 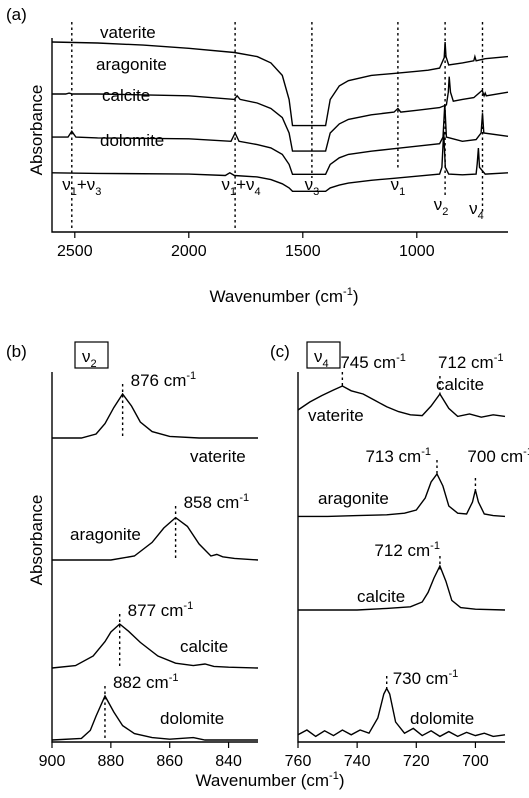 What do you see at coordinates (155, 646) in the screenshot?
I see `panel-b-trace-calcite` at bounding box center [155, 646].